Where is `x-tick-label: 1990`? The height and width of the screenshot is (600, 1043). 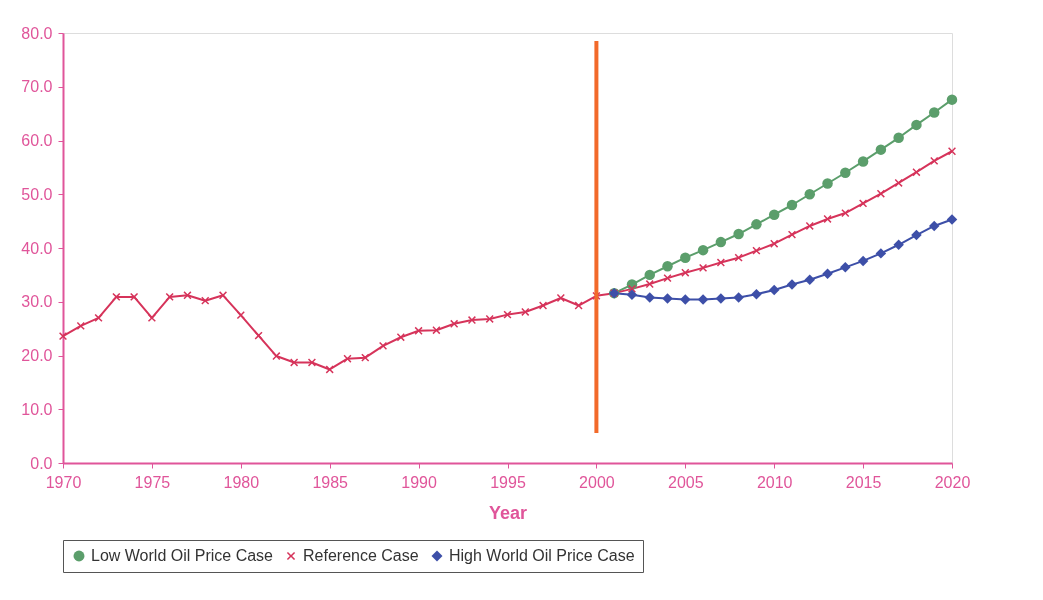
x-tick-label: 1990 is located at coordinates (419, 482).